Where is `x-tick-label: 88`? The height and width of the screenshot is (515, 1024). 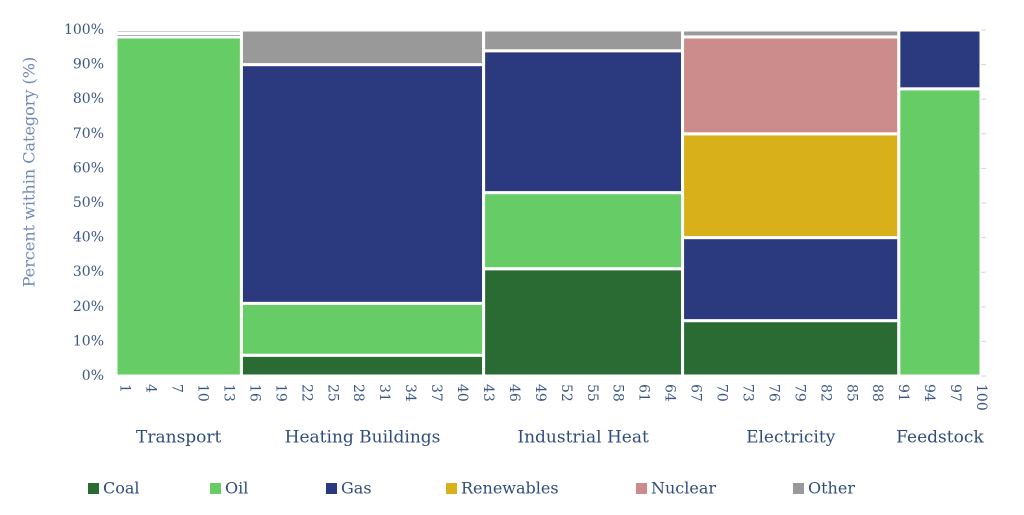
x-tick-label: 88 is located at coordinates (877, 393).